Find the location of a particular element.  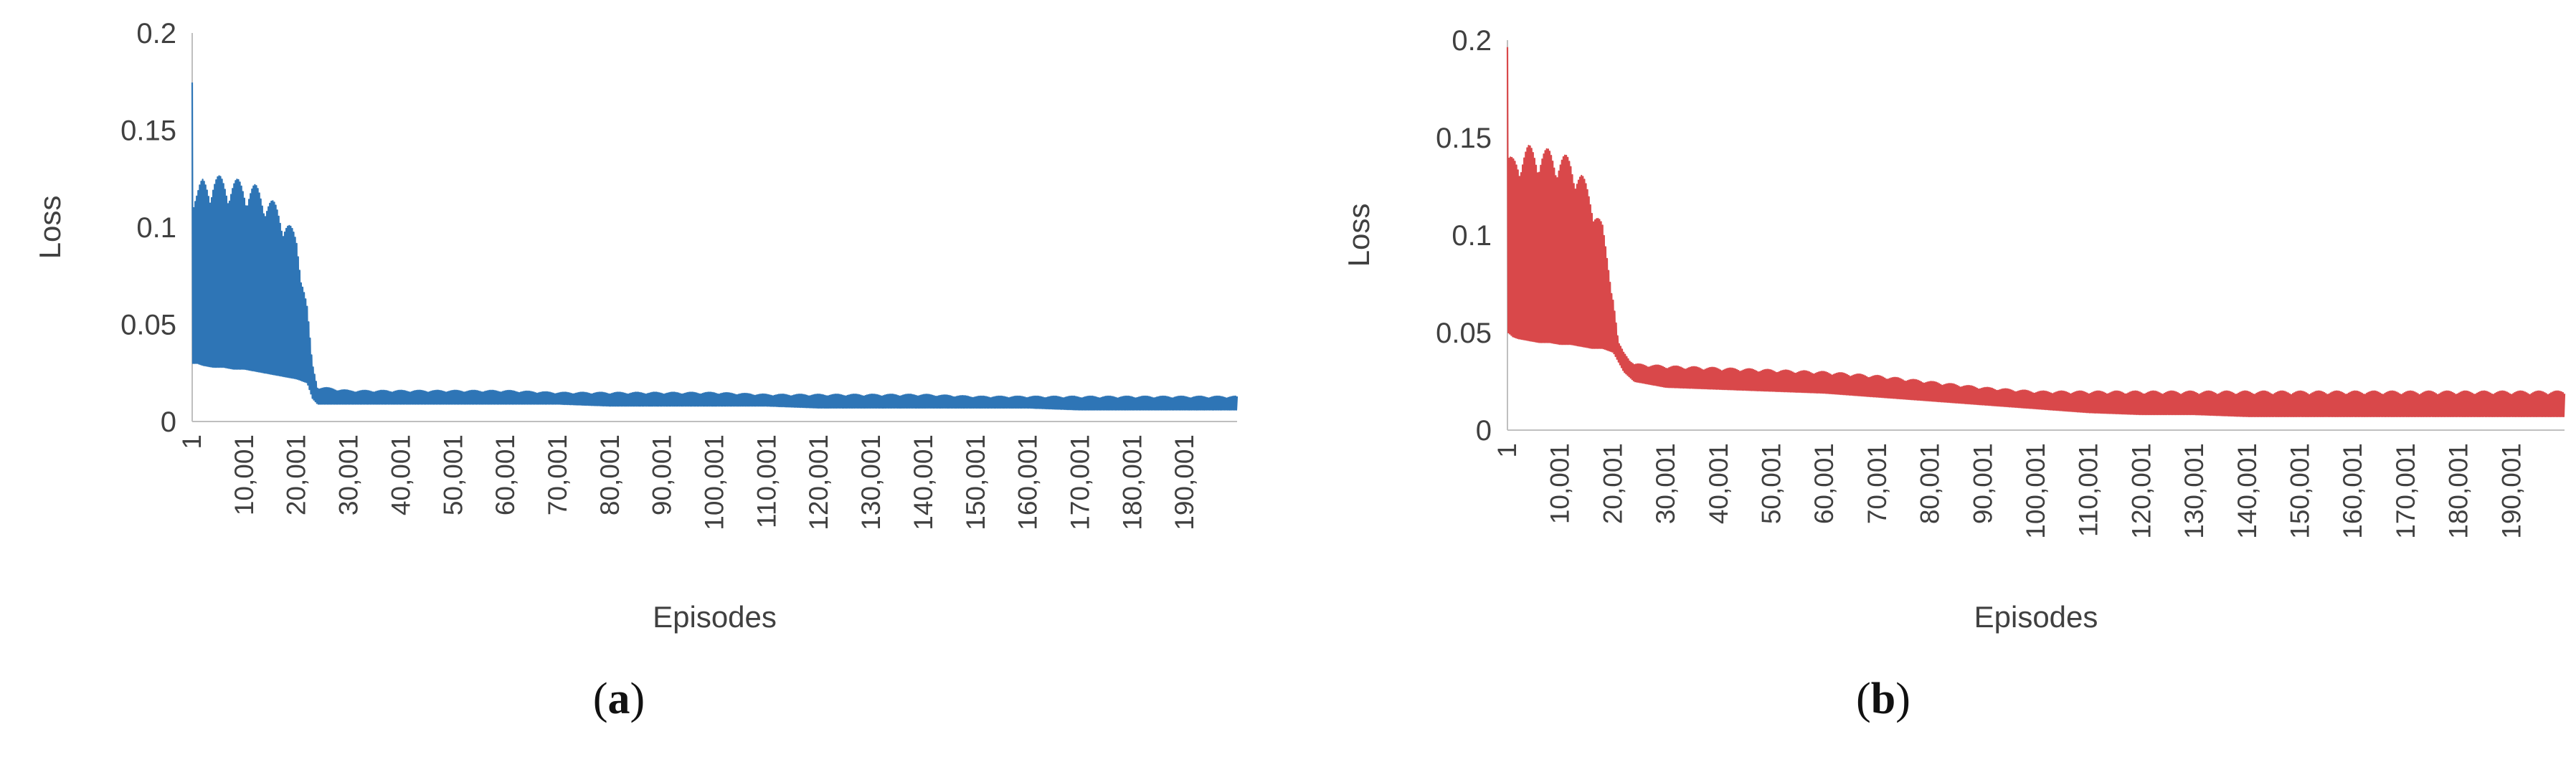

caption-a: (a) is located at coordinates (618, 699).